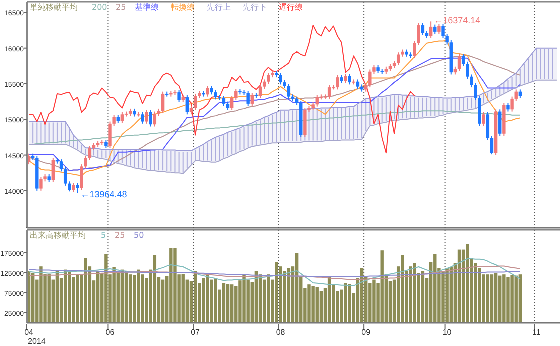 This screenshot has height=346, width=560. I want to click on x-tick-label: 09, so click(367, 332).